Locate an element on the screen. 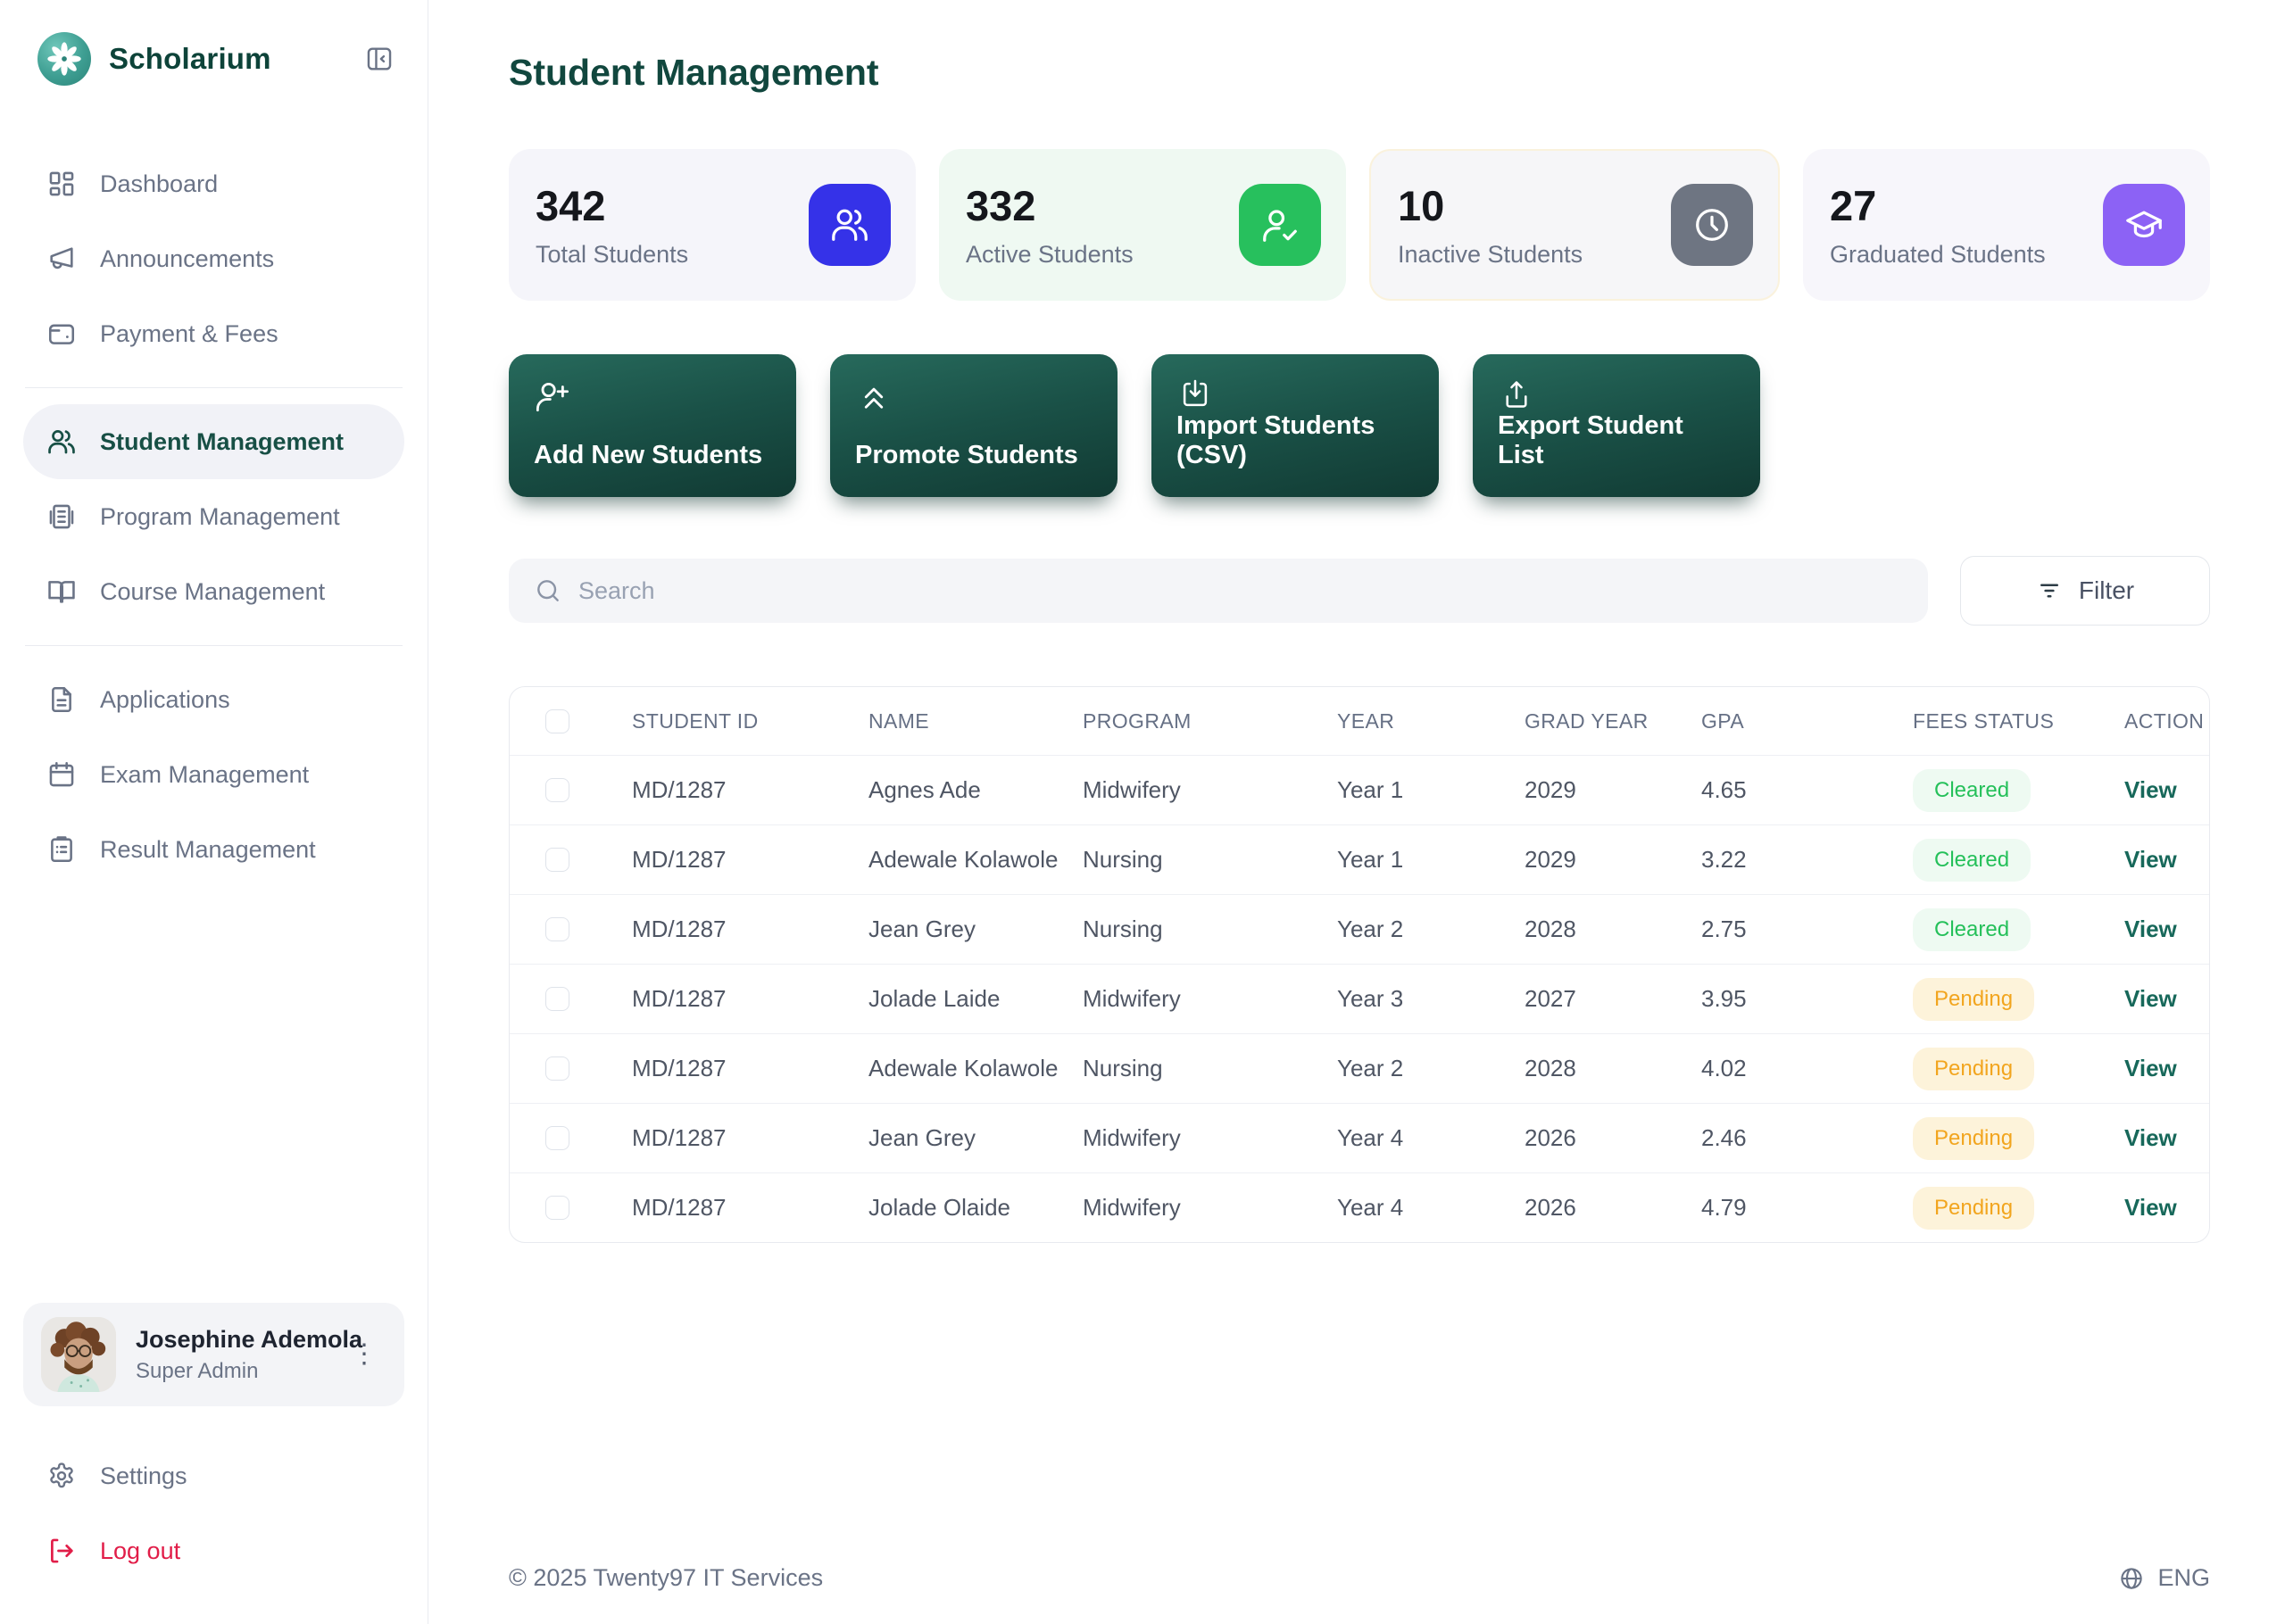 Image resolution: width=2285 pixels, height=1624 pixels. calendar-icon is located at coordinates (61, 774).